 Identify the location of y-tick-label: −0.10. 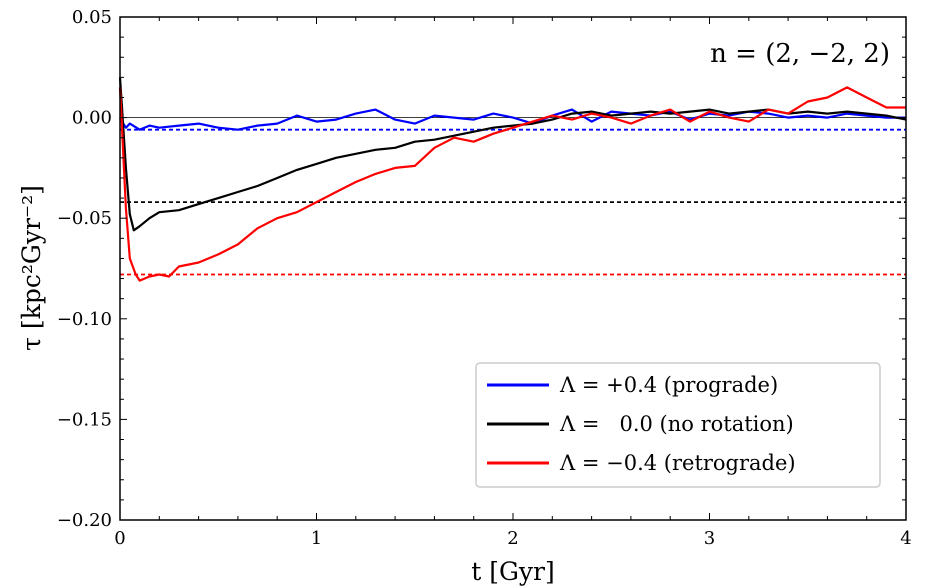
(84, 319).